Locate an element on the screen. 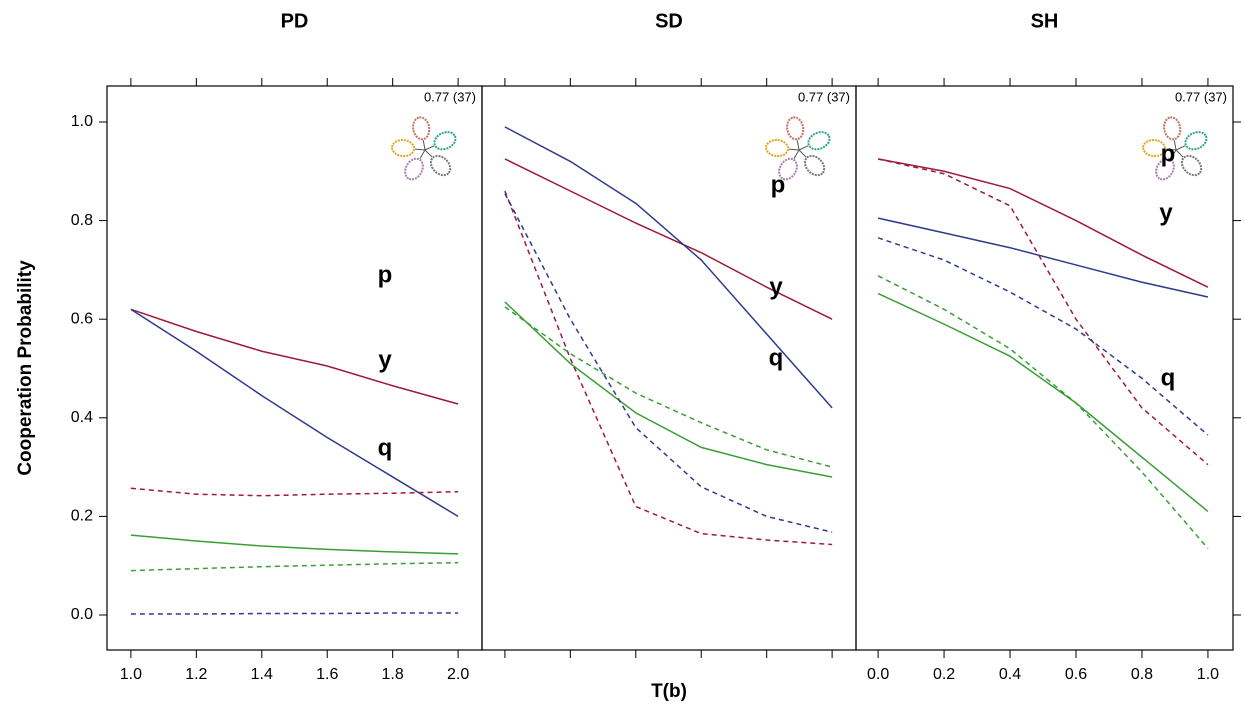 The width and height of the screenshot is (1244, 715). x-tick-label: 0.8 is located at coordinates (1142, 674).